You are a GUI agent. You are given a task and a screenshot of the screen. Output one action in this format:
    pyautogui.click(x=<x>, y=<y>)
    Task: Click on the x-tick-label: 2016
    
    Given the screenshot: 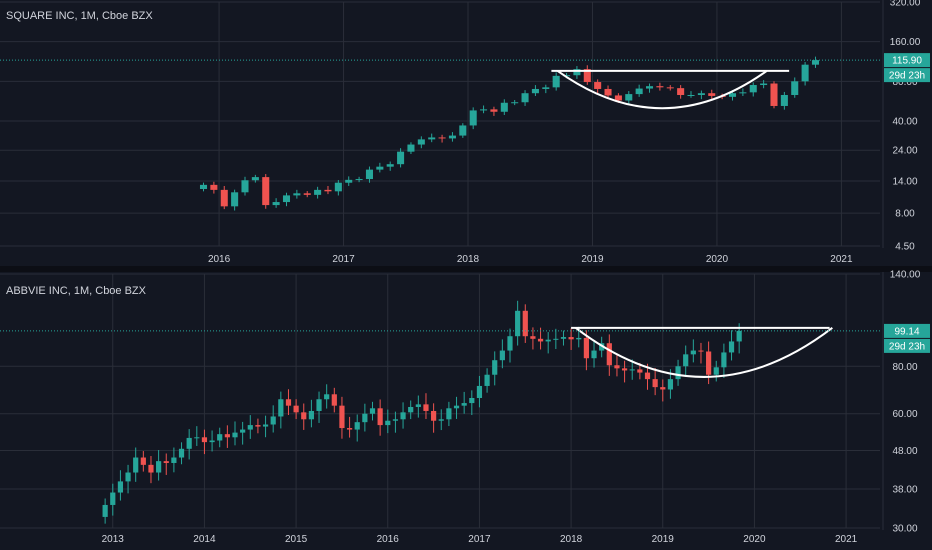 What is the action you would take?
    pyautogui.click(x=388, y=539)
    